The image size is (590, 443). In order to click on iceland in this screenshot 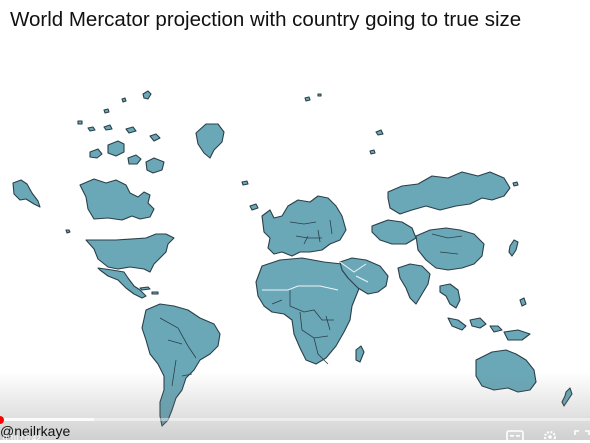, I will do `click(254, 207)`.